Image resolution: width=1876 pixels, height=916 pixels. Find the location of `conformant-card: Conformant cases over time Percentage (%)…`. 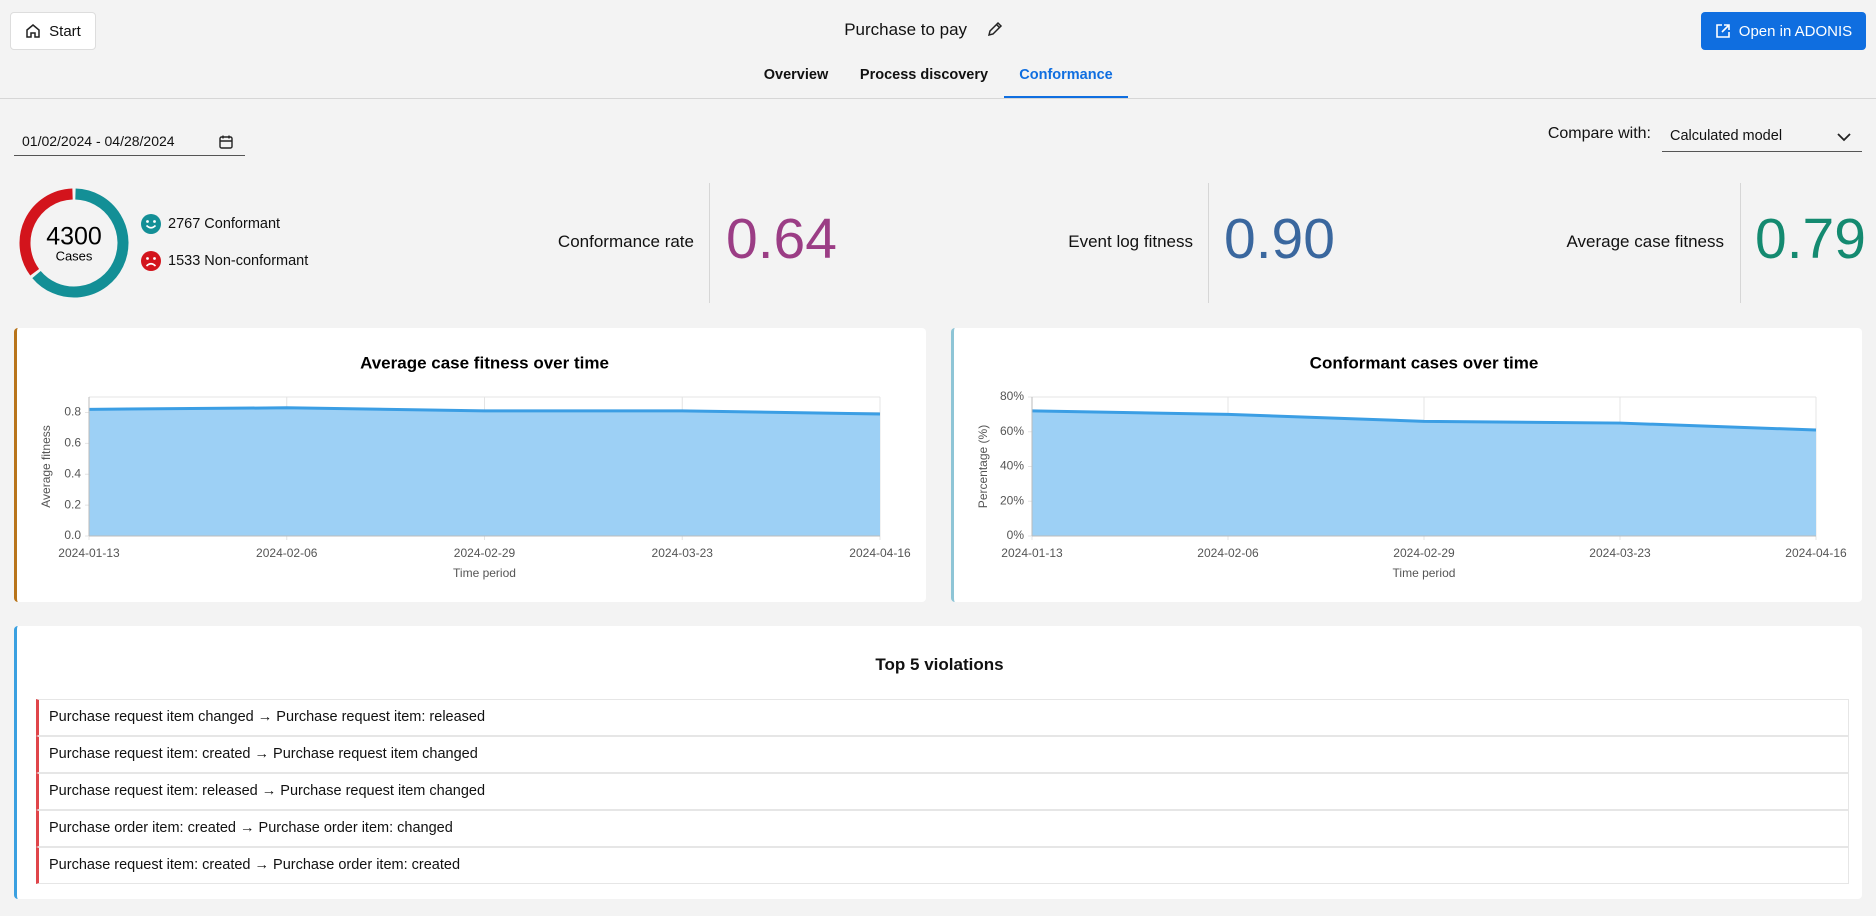

conformant-card: Conformant cases over time Percentage (%)… is located at coordinates (1406, 465).